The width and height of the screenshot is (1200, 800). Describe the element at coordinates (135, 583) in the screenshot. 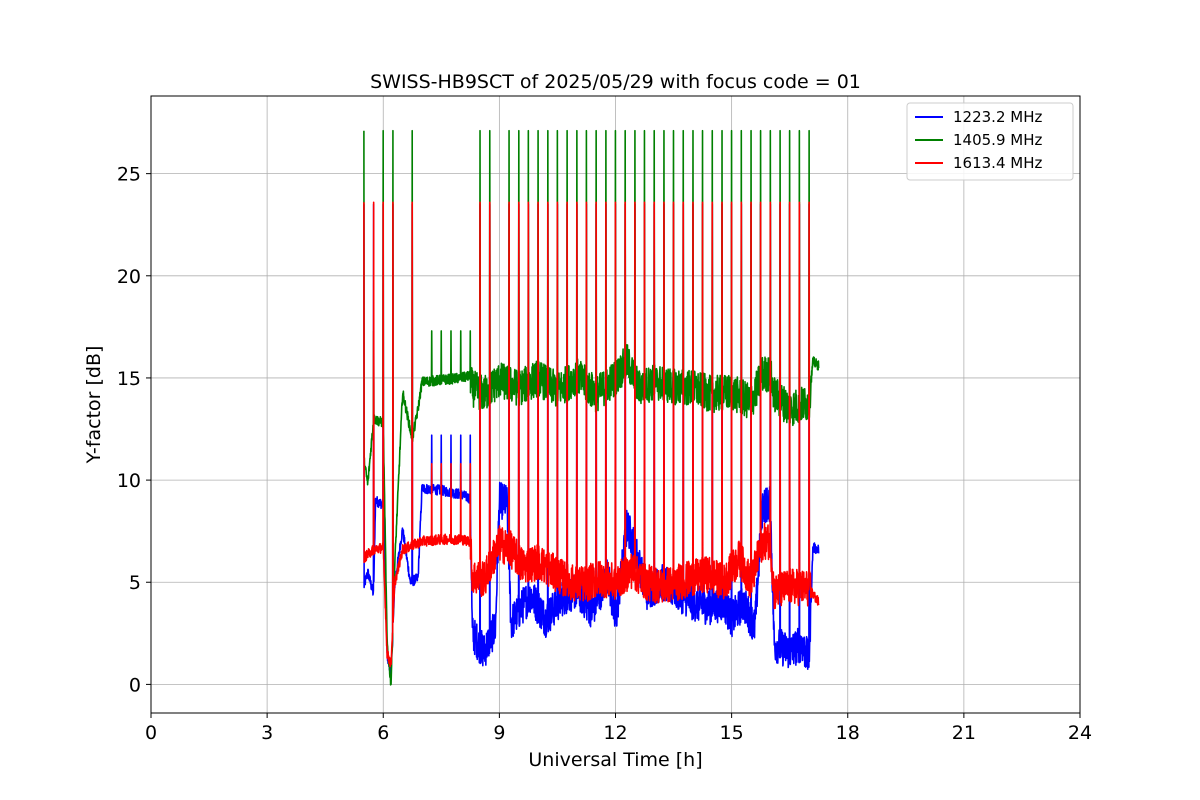

I see `y-tick-label: 5` at that location.